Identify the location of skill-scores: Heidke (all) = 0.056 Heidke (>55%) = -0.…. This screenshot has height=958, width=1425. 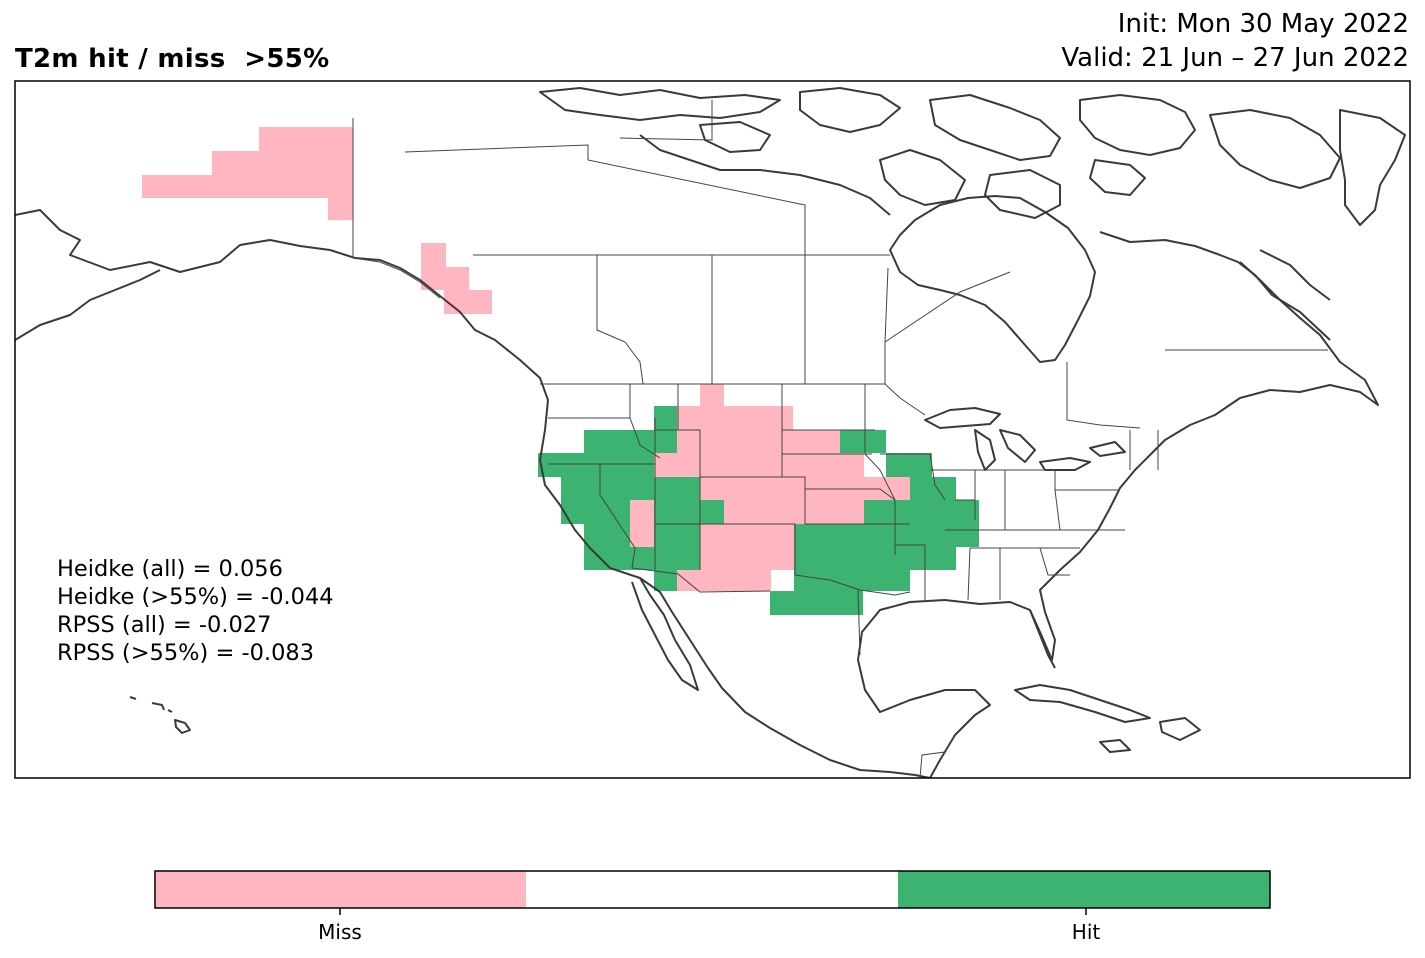
(195, 611).